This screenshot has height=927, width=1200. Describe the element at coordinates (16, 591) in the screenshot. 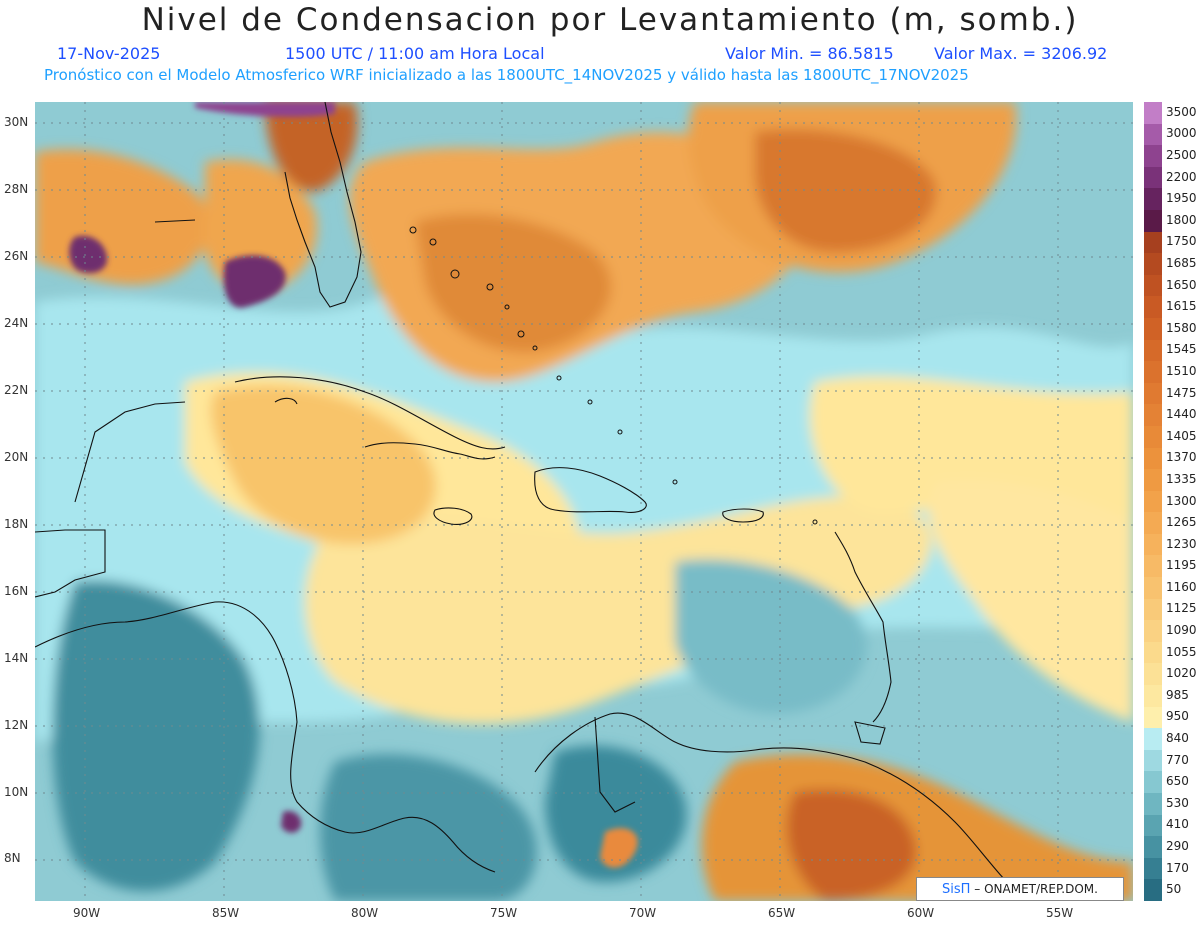

I see `lat-label-16n: 16N` at that location.